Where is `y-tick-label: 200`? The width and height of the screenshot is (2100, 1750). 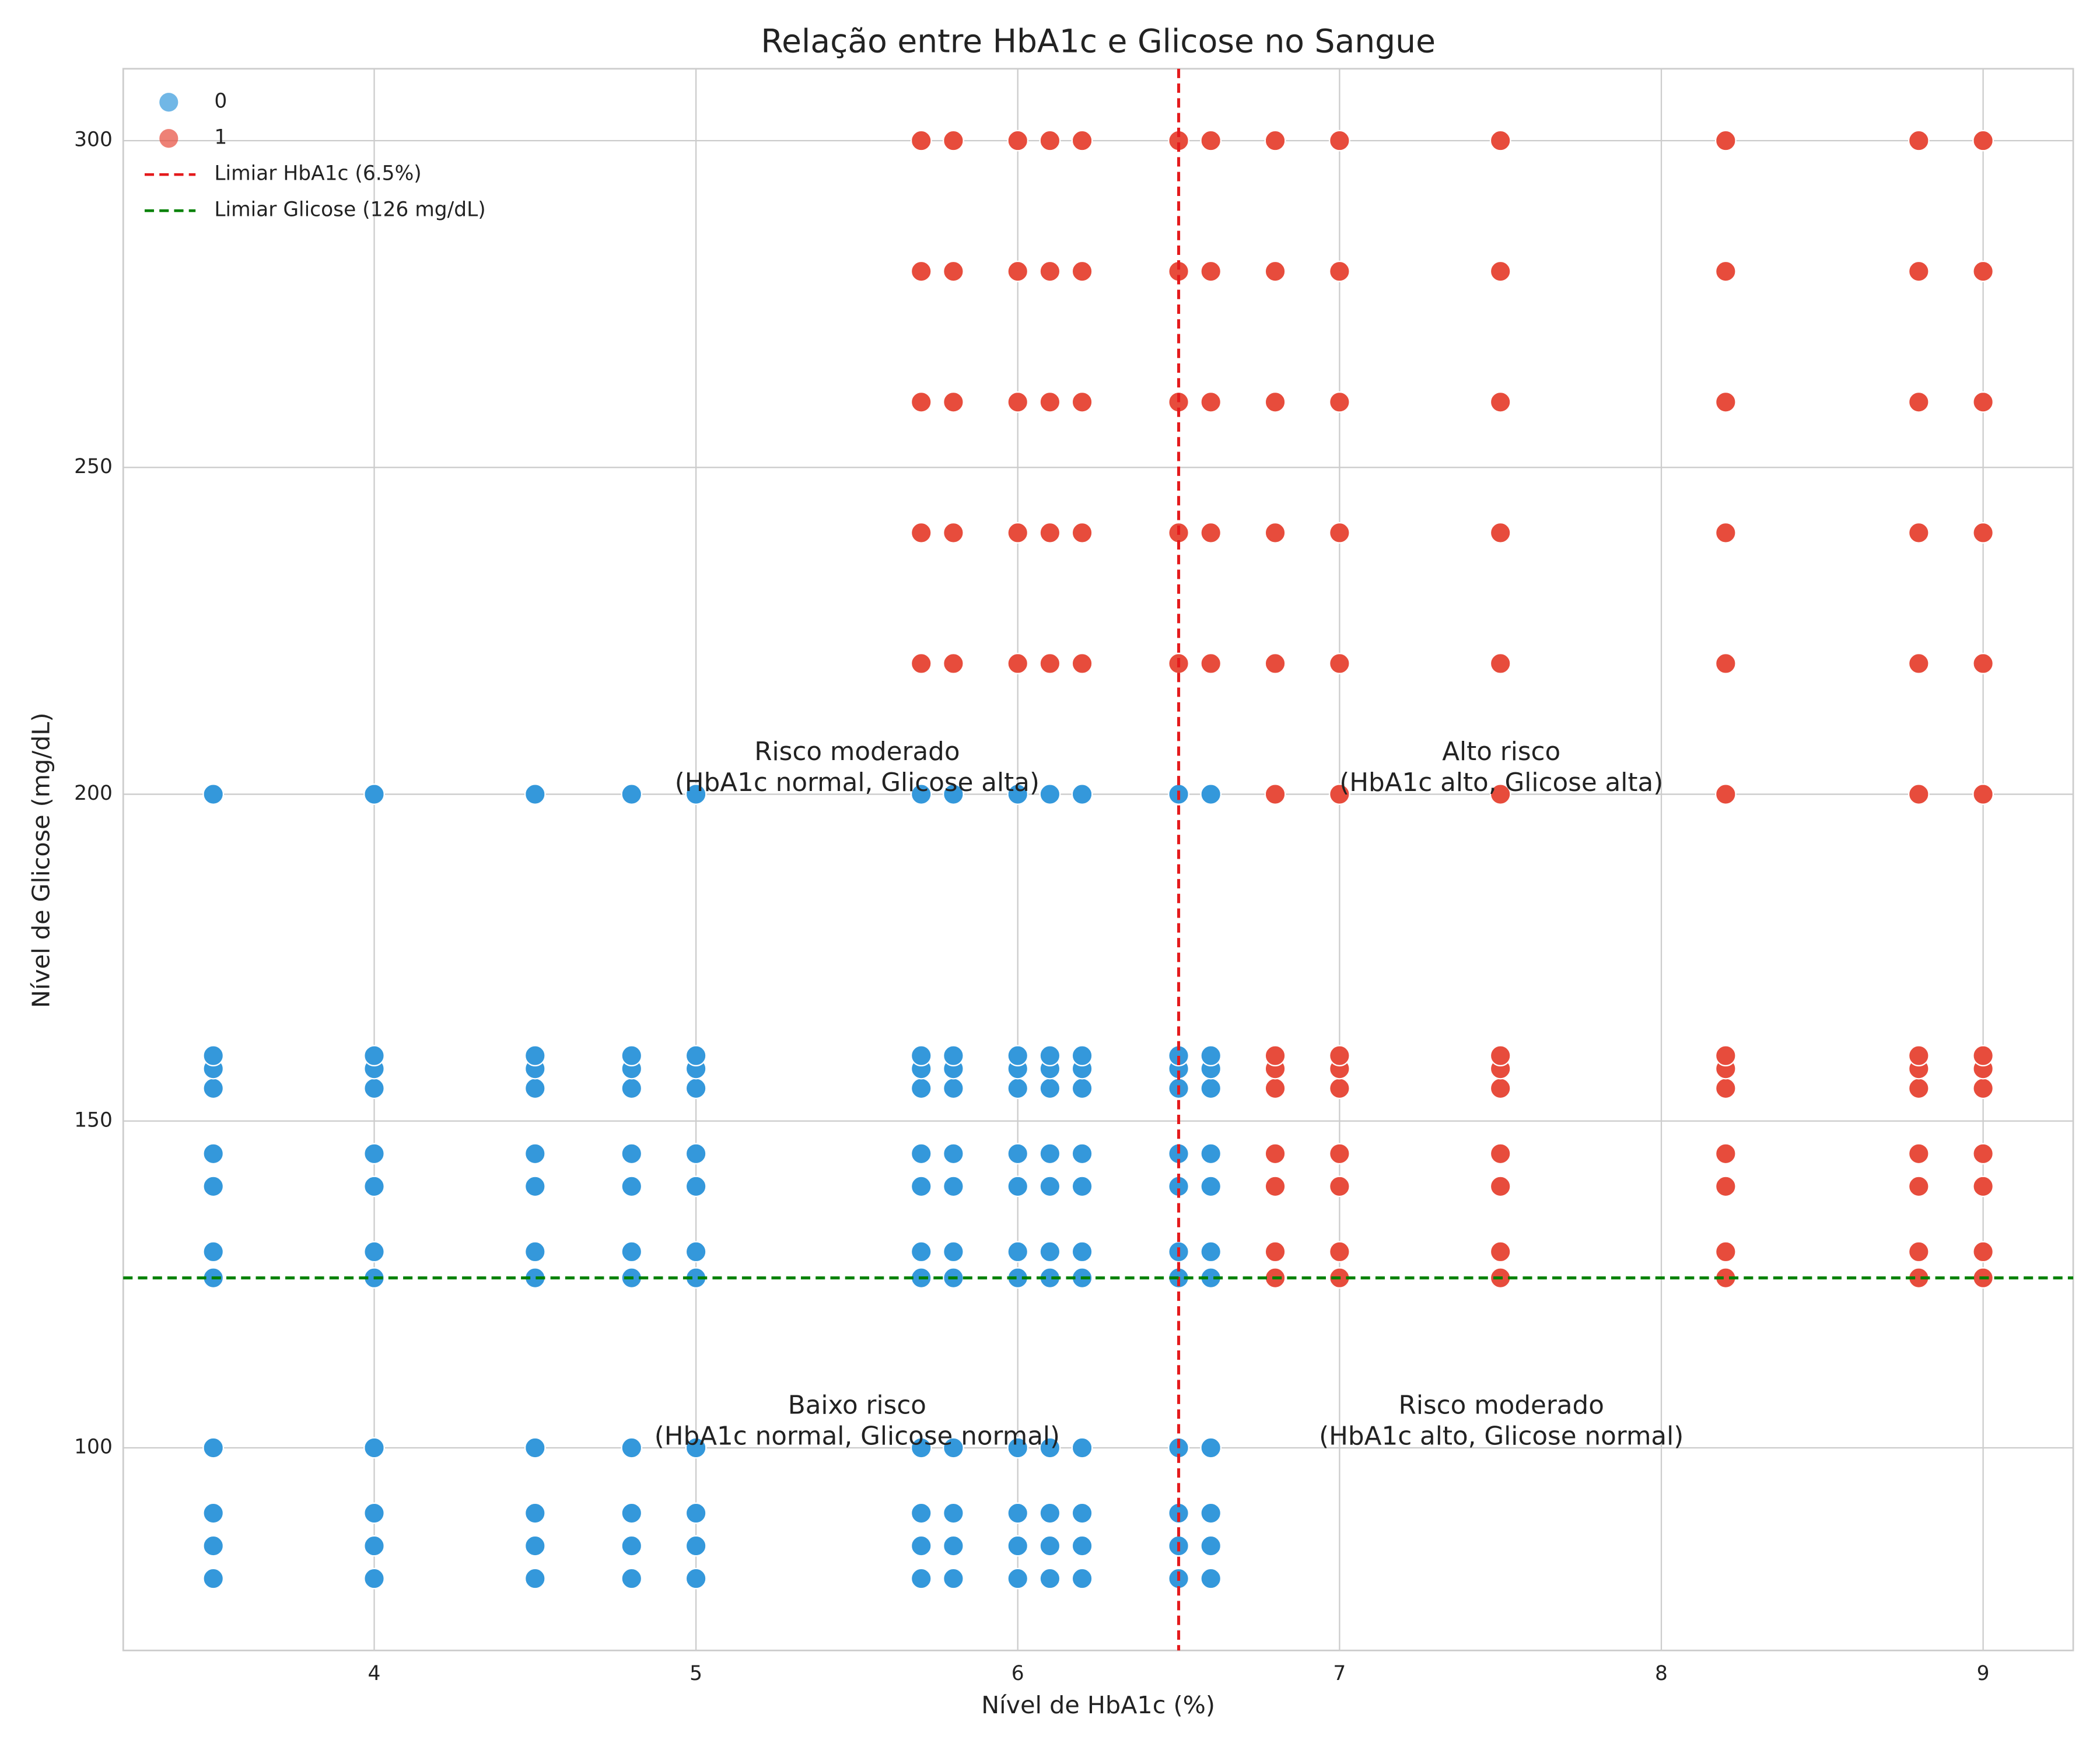 y-tick-label: 200 is located at coordinates (93, 793).